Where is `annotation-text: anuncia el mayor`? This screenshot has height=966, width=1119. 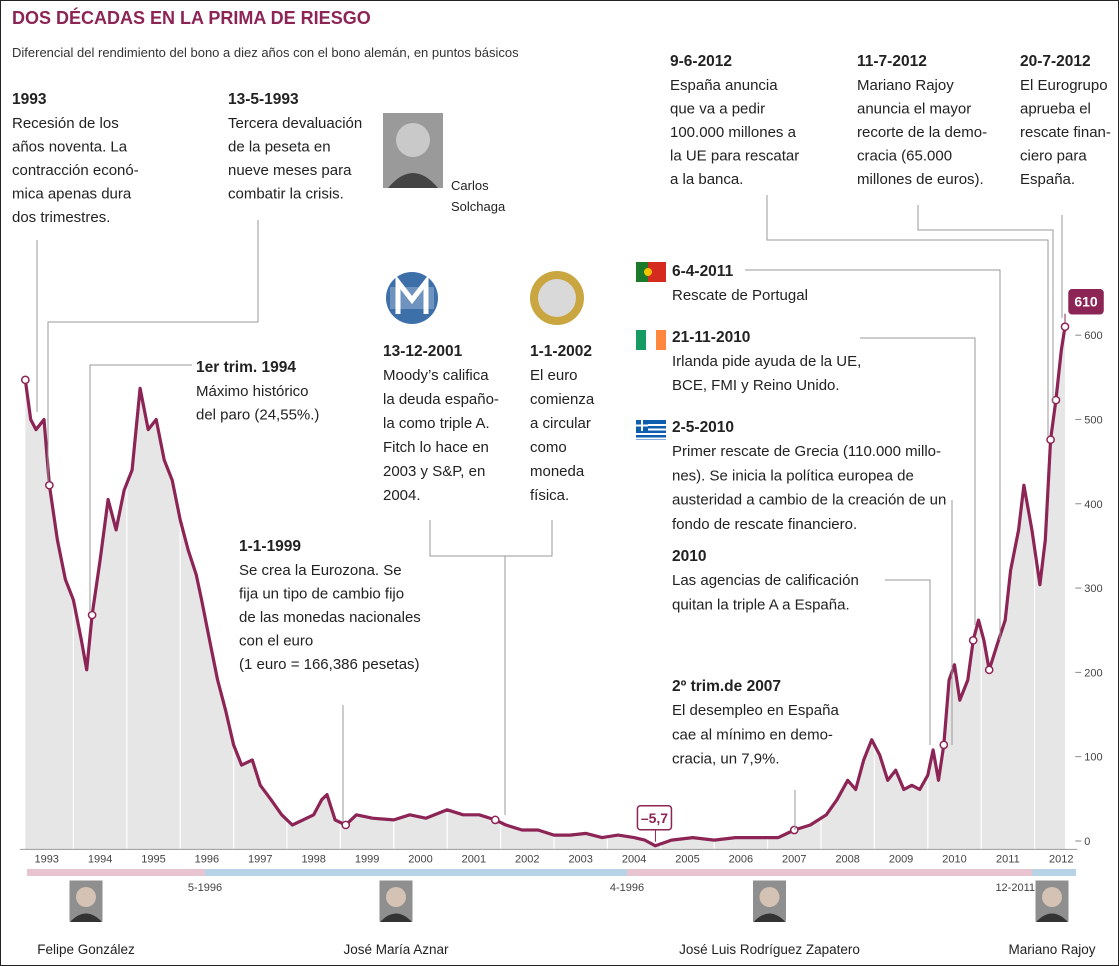 annotation-text: anuncia el mayor is located at coordinates (914, 109).